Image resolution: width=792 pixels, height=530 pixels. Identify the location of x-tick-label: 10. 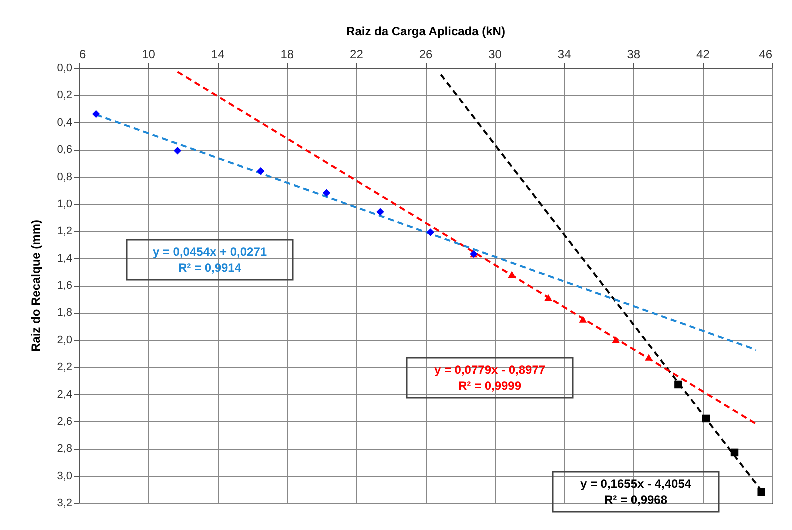
(149, 55).